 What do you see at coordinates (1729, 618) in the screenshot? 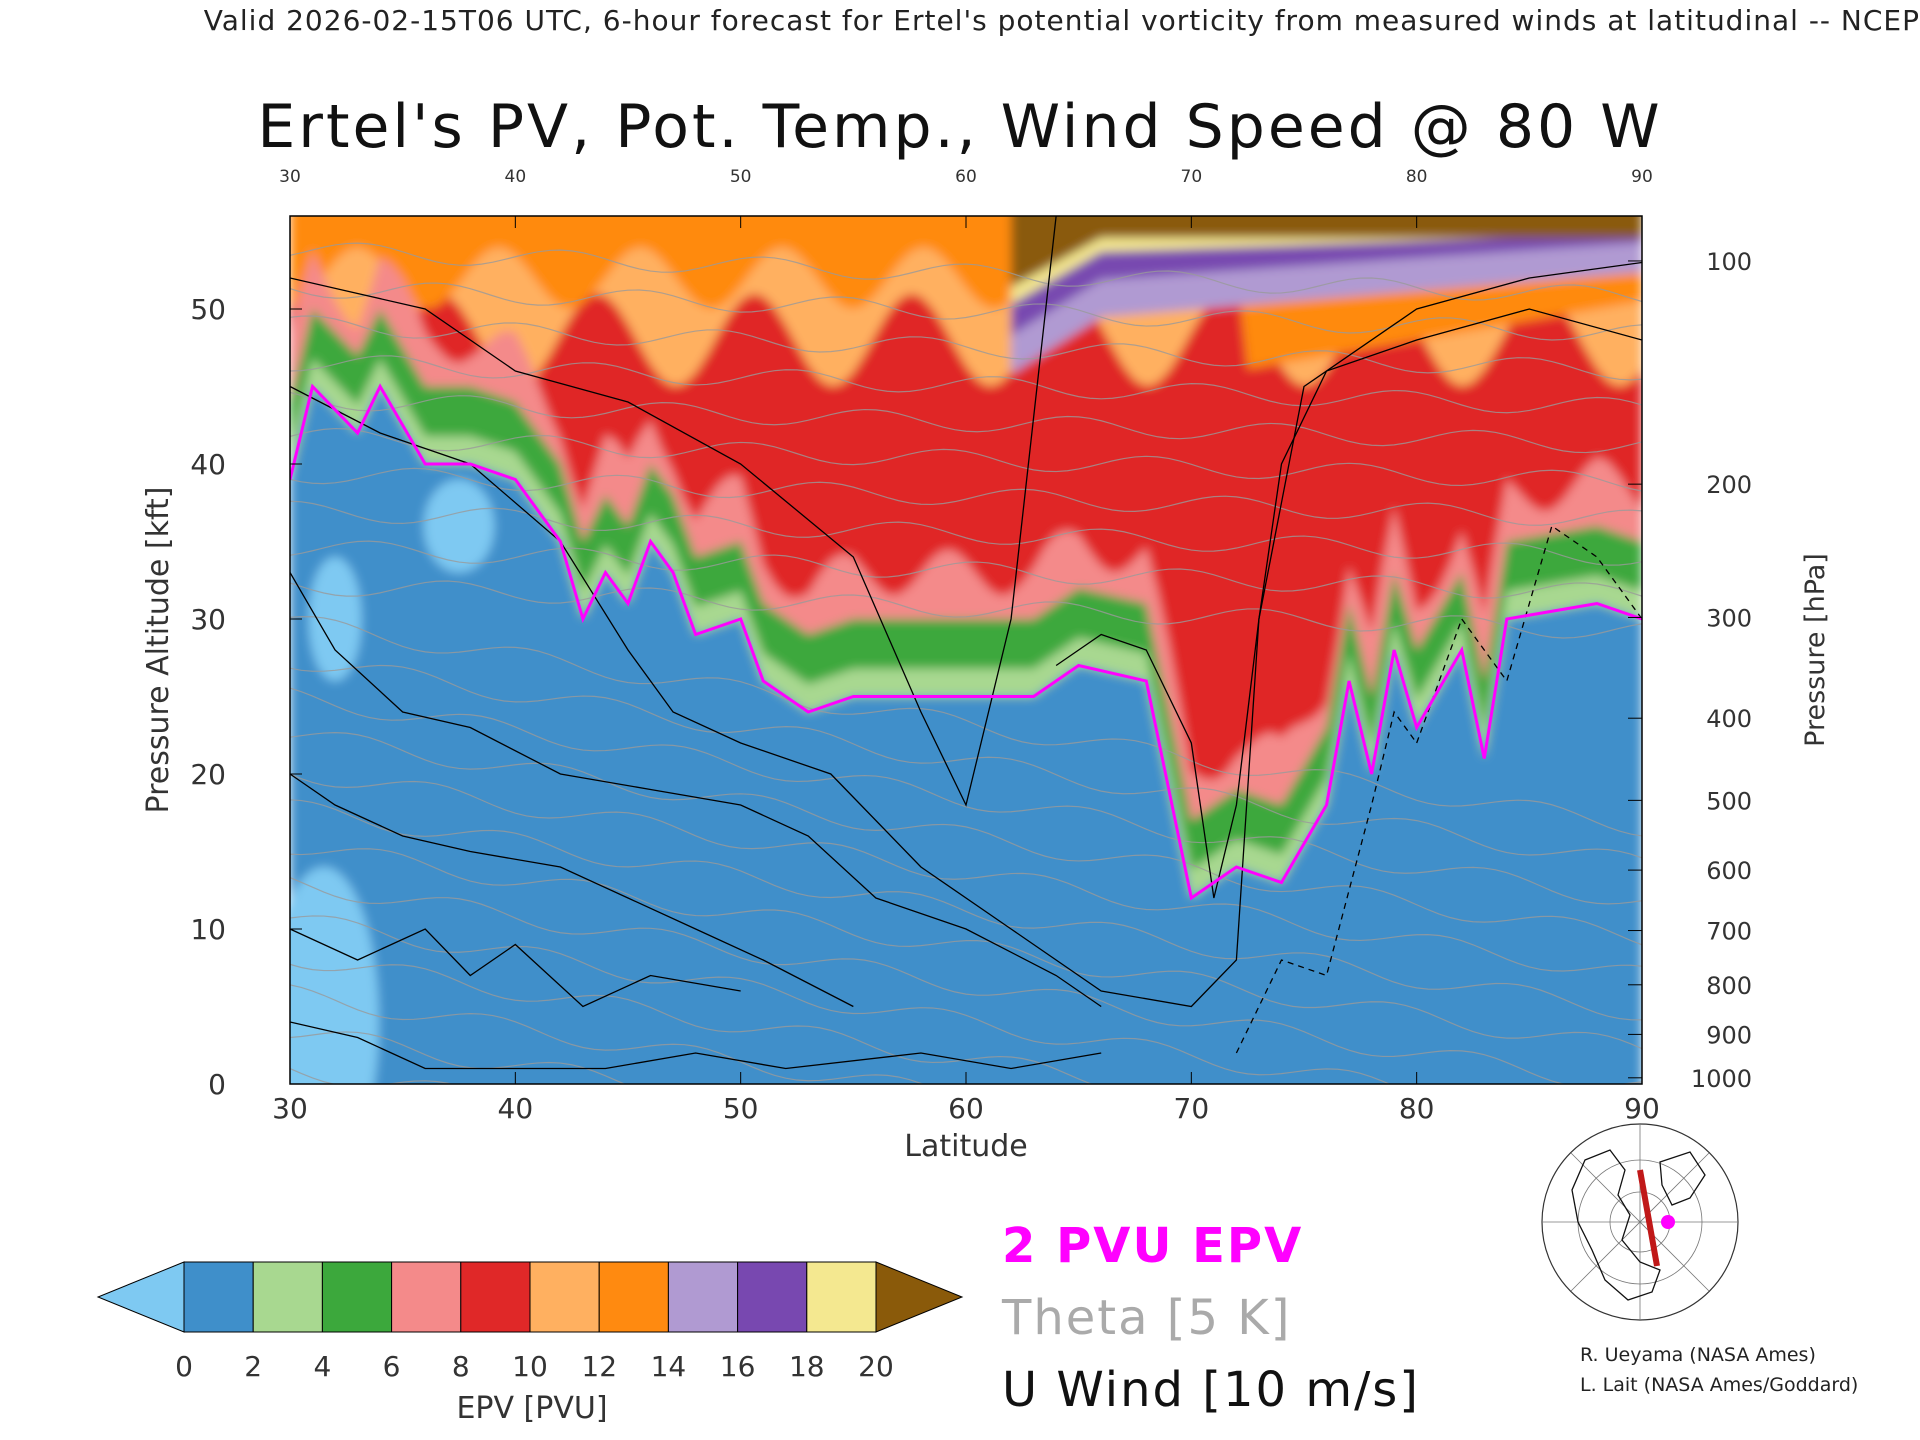
I see `pressure-tick-label: 300` at bounding box center [1729, 618].